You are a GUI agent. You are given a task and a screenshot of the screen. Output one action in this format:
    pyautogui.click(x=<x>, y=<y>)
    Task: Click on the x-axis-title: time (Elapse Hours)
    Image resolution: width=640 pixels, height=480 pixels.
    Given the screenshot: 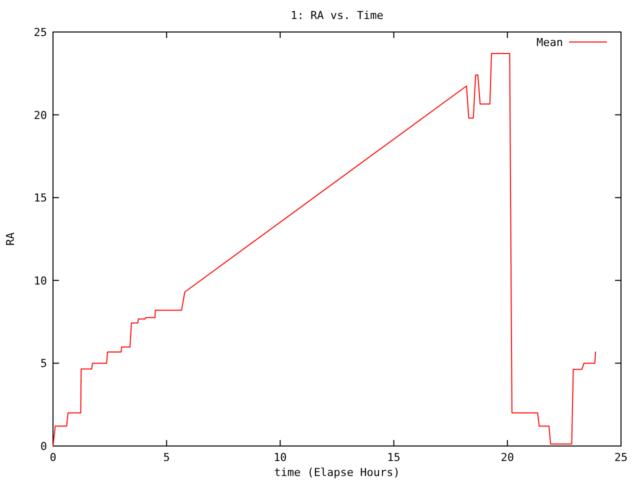 What is the action you would take?
    pyautogui.click(x=337, y=472)
    